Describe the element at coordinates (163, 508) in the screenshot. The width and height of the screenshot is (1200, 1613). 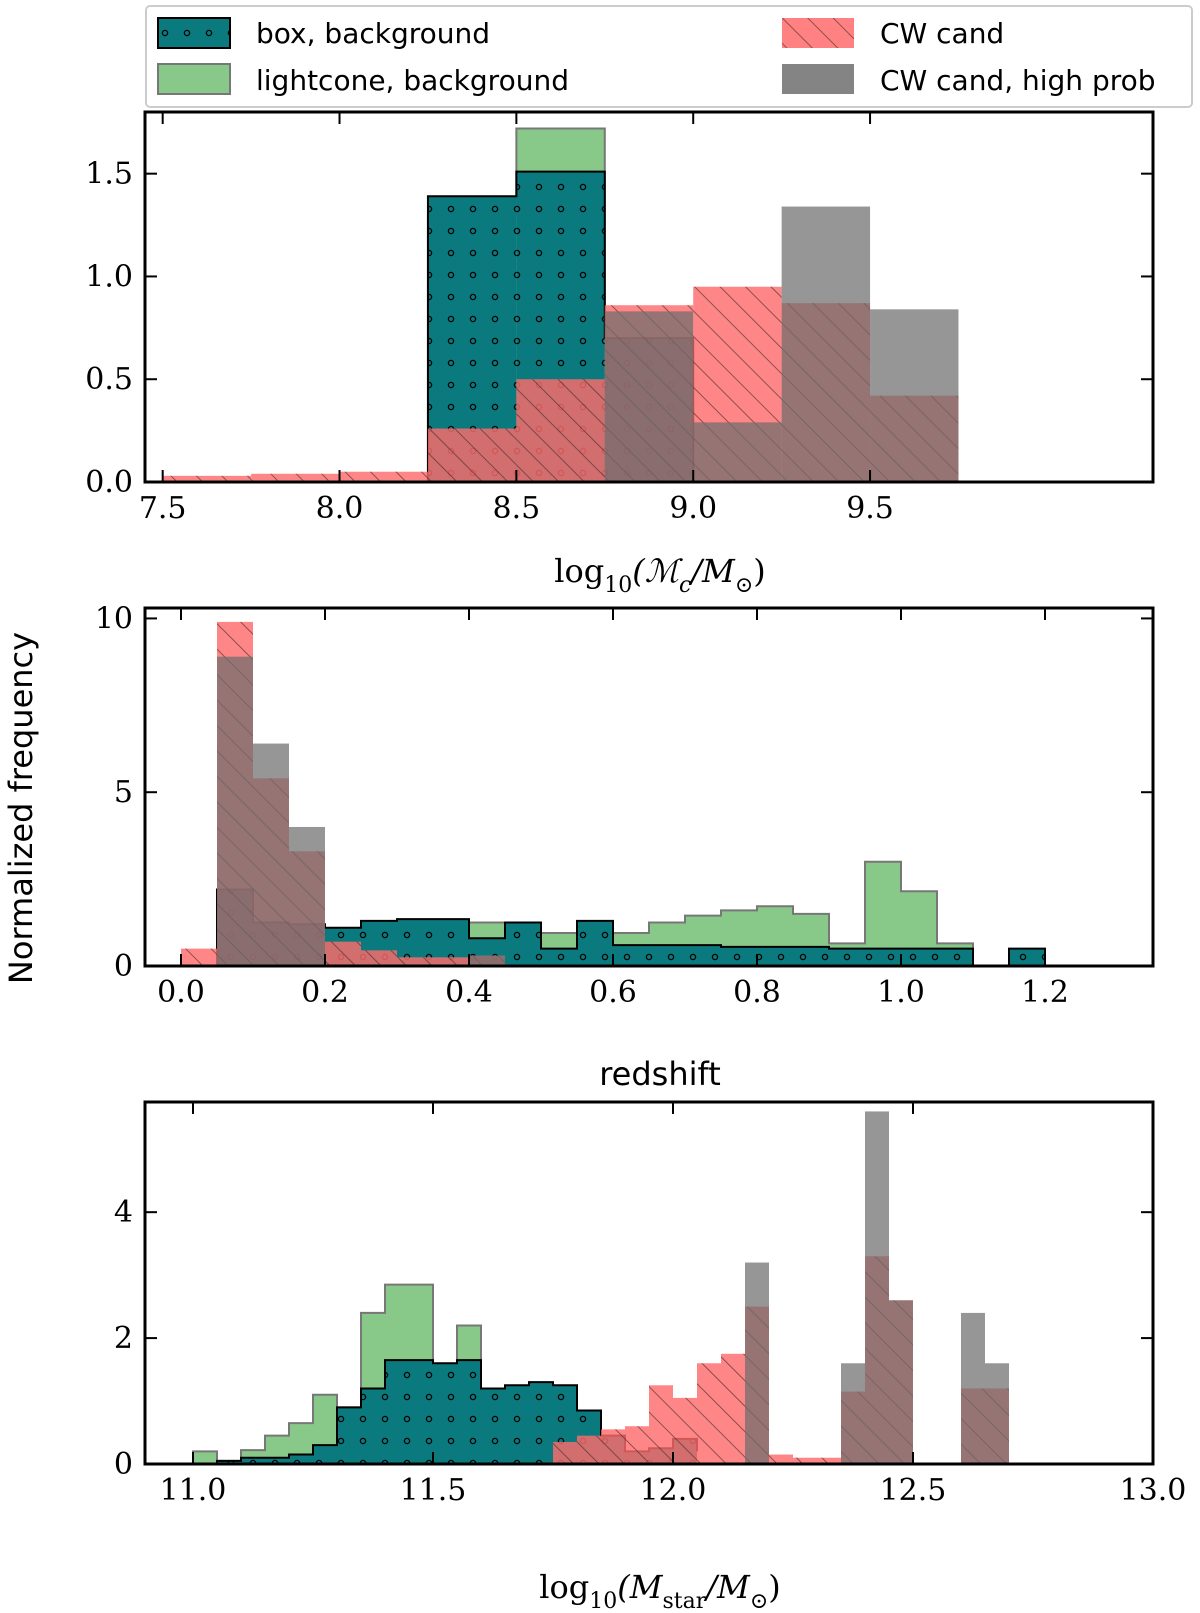
I see `chirp-mass-x-tick-label: 7.5` at that location.